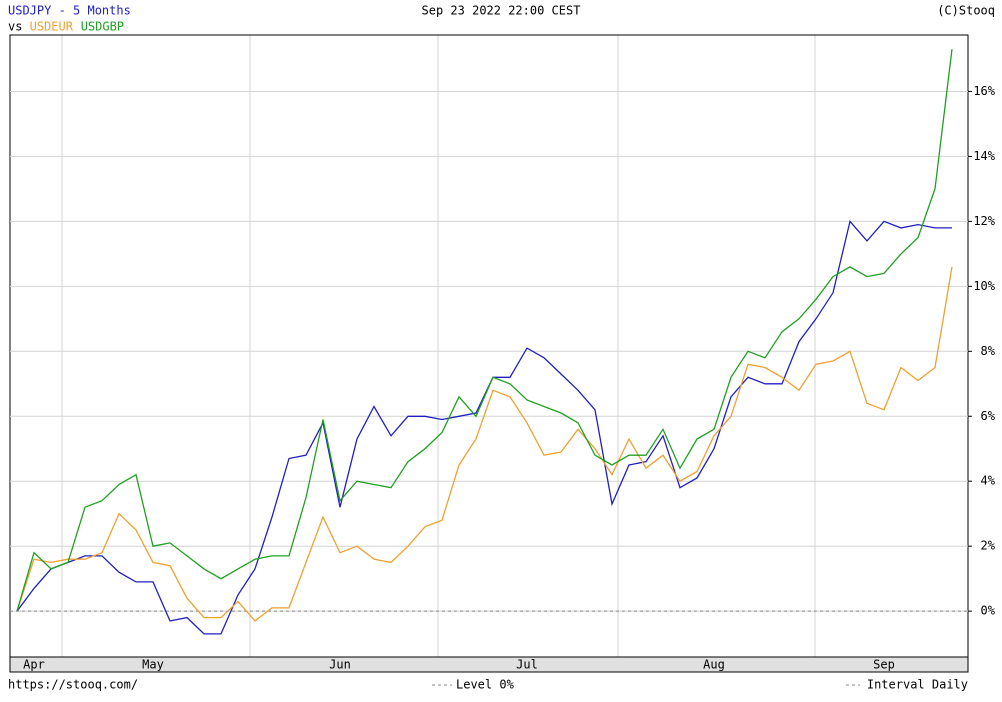 This screenshot has width=1002, height=702. What do you see at coordinates (984, 91) in the screenshot?
I see `y-tick-label: 16%` at bounding box center [984, 91].